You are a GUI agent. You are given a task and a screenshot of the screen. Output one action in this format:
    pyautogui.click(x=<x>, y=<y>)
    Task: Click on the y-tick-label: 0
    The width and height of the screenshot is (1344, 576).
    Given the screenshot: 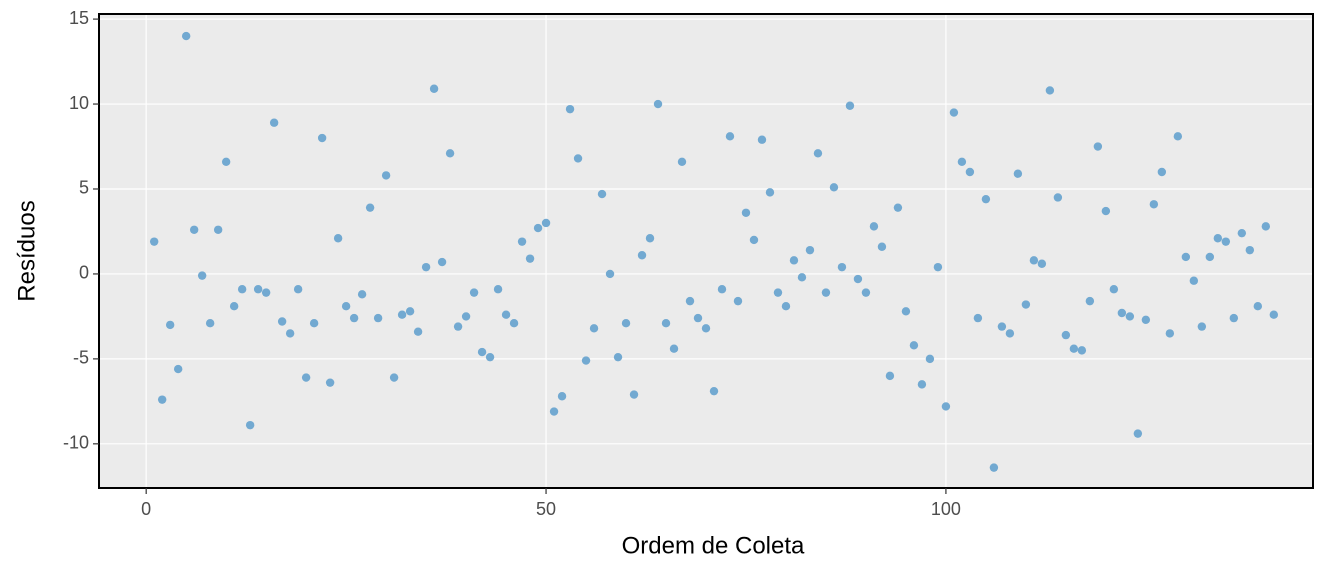 What is the action you would take?
    pyautogui.click(x=84, y=273)
    